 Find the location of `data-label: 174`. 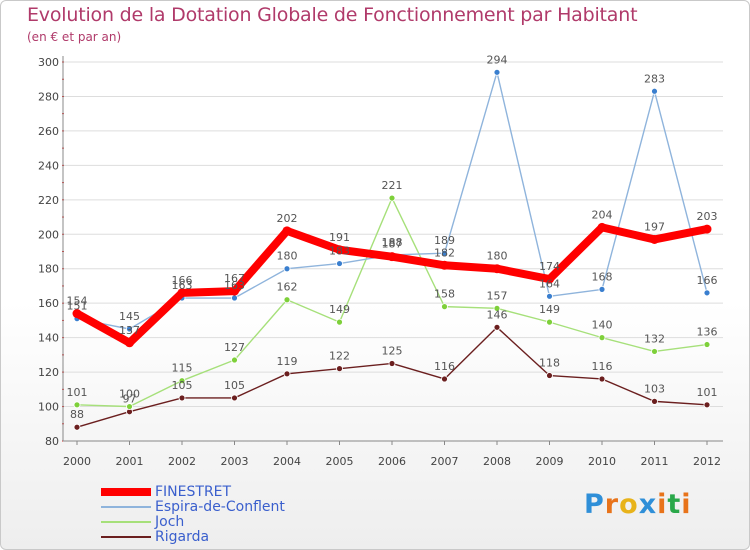

data-label: 174 is located at coordinates (549, 266).